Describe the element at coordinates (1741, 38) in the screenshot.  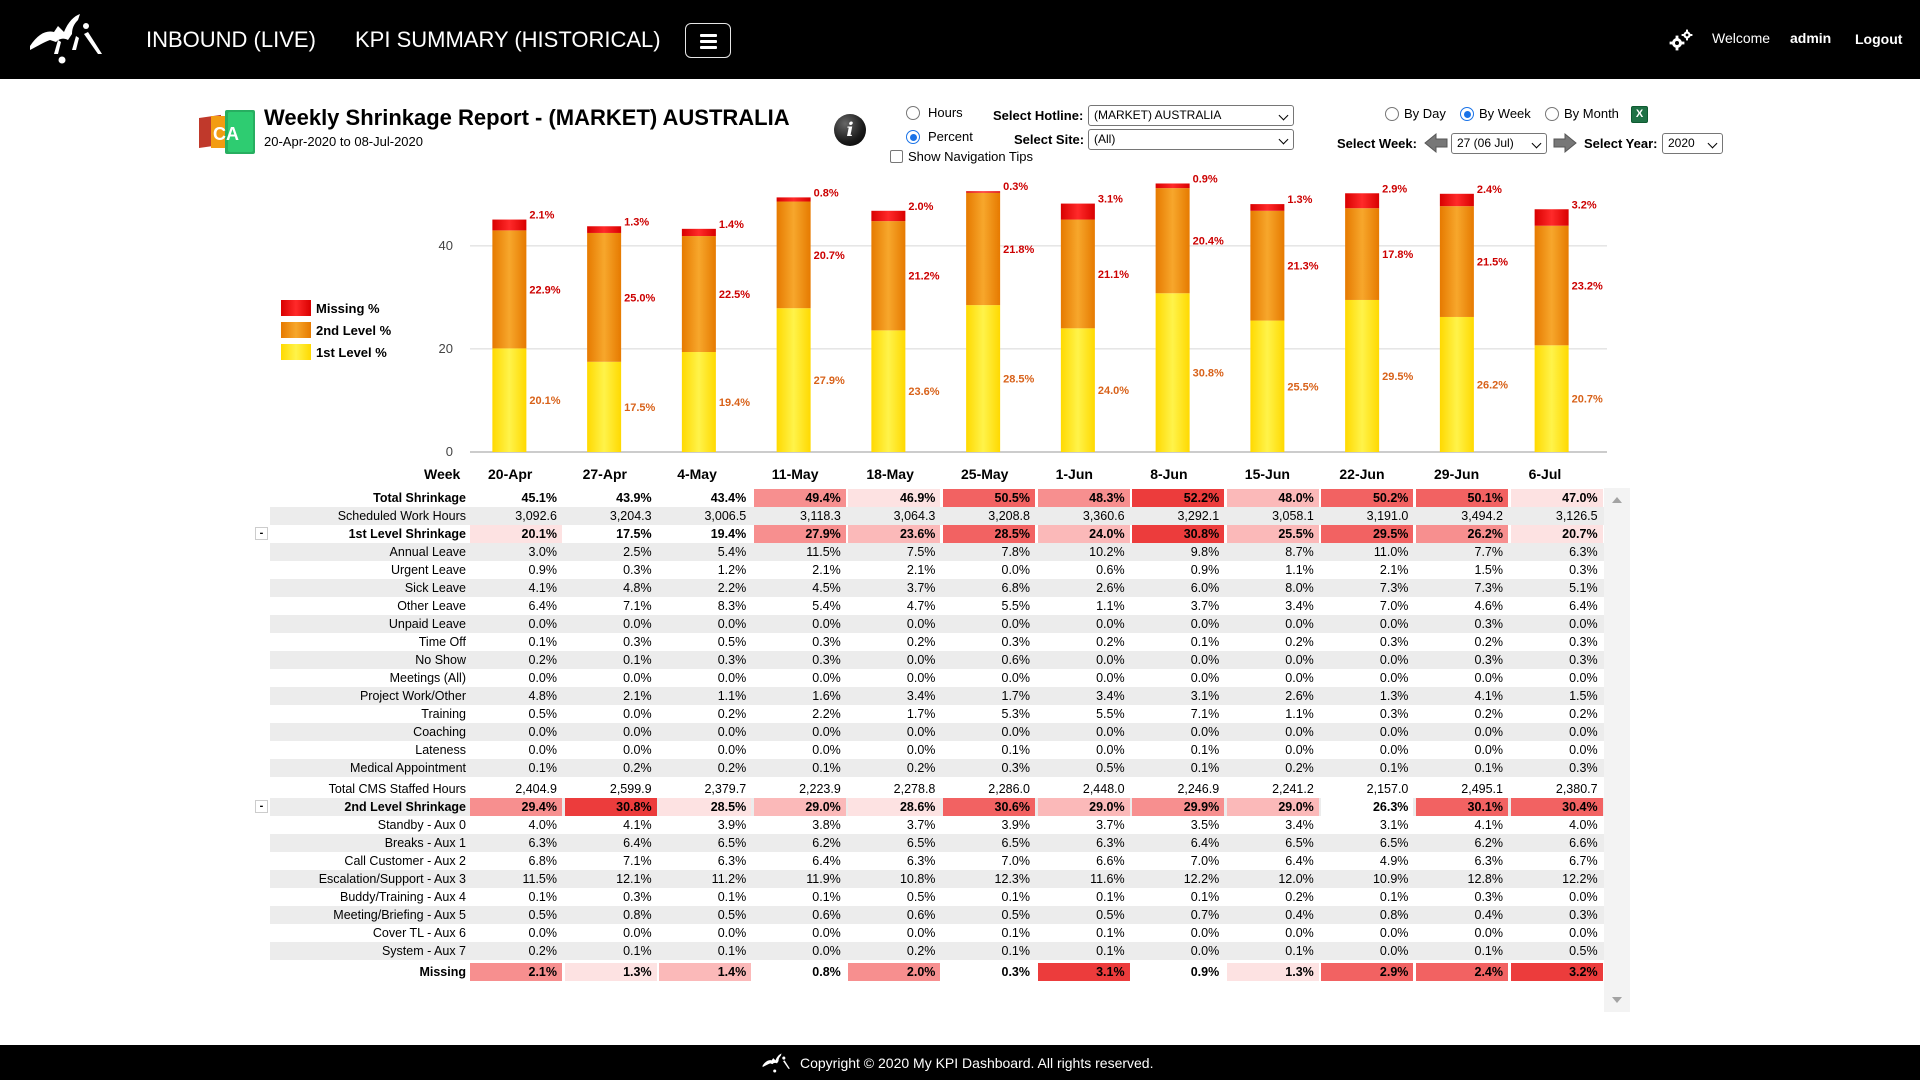
I see `welcome-text: Welcome` at that location.